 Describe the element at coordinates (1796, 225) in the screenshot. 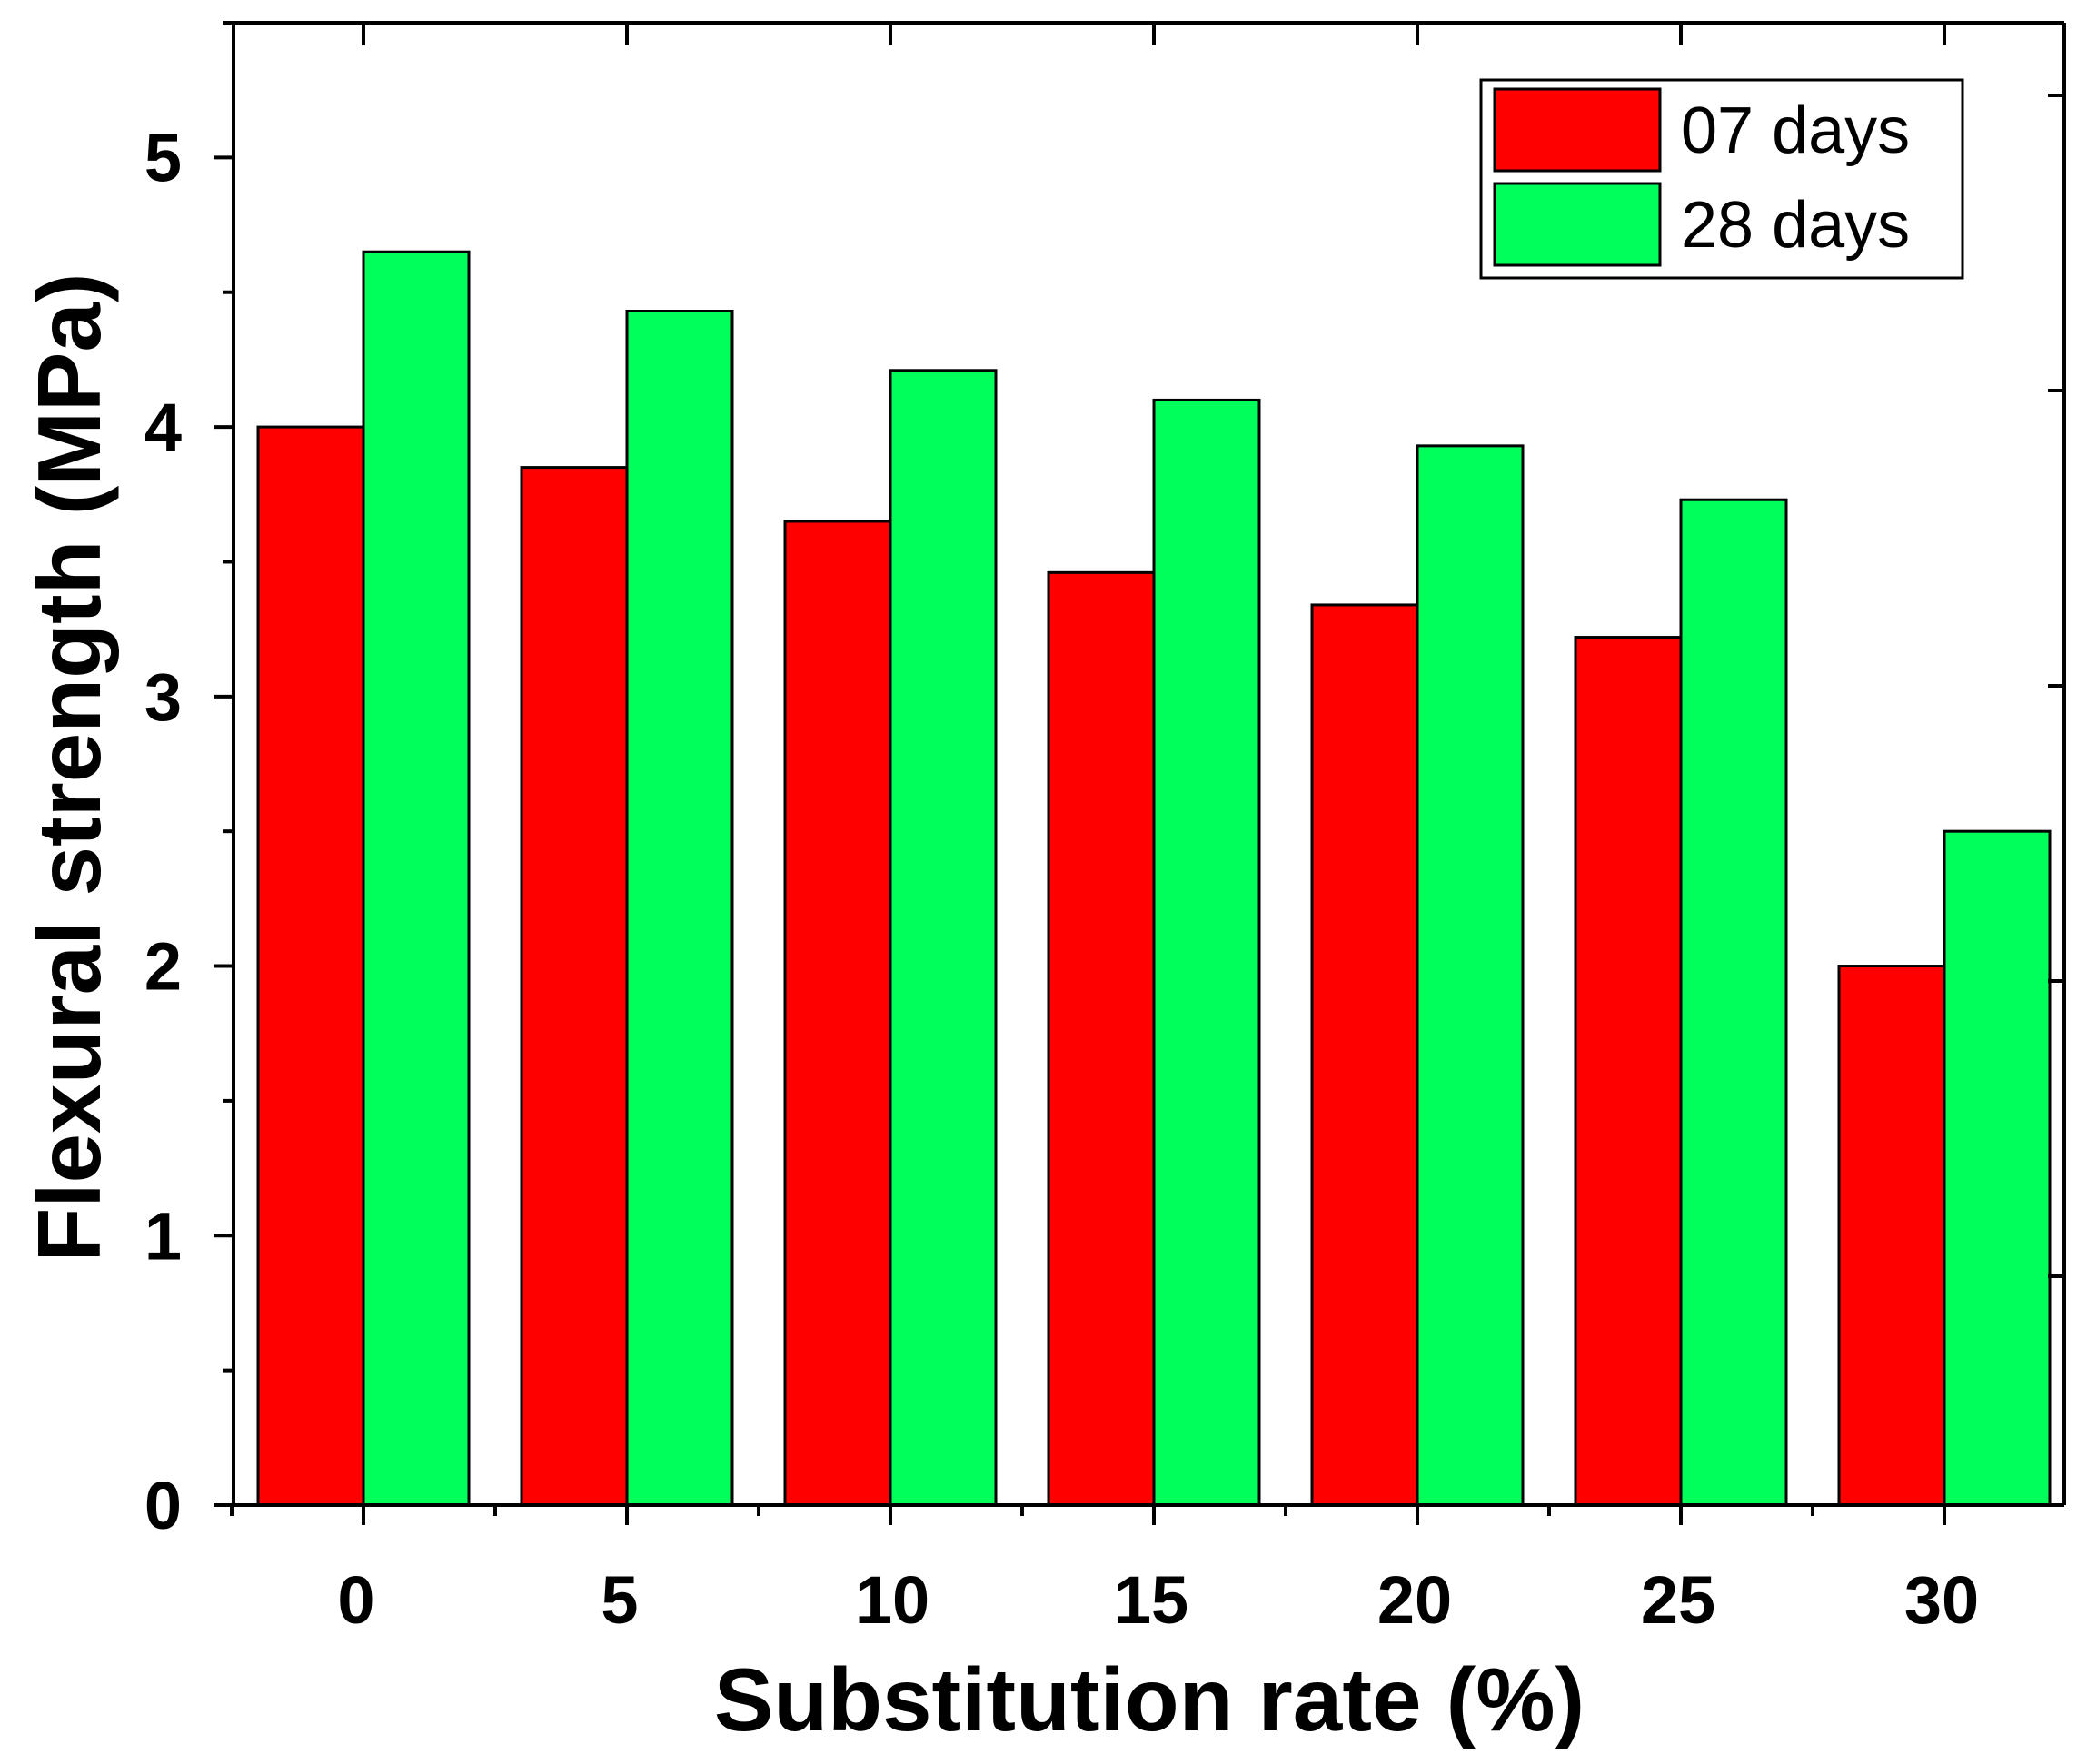

I see `legend-label-28-days: 28 days` at that location.